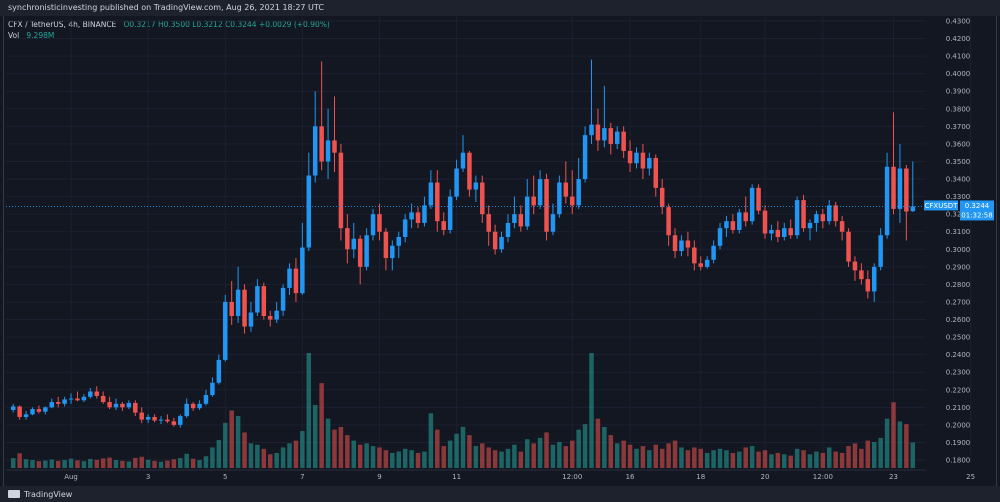  I want to click on y-tick-label: 0.2200, so click(958, 390).